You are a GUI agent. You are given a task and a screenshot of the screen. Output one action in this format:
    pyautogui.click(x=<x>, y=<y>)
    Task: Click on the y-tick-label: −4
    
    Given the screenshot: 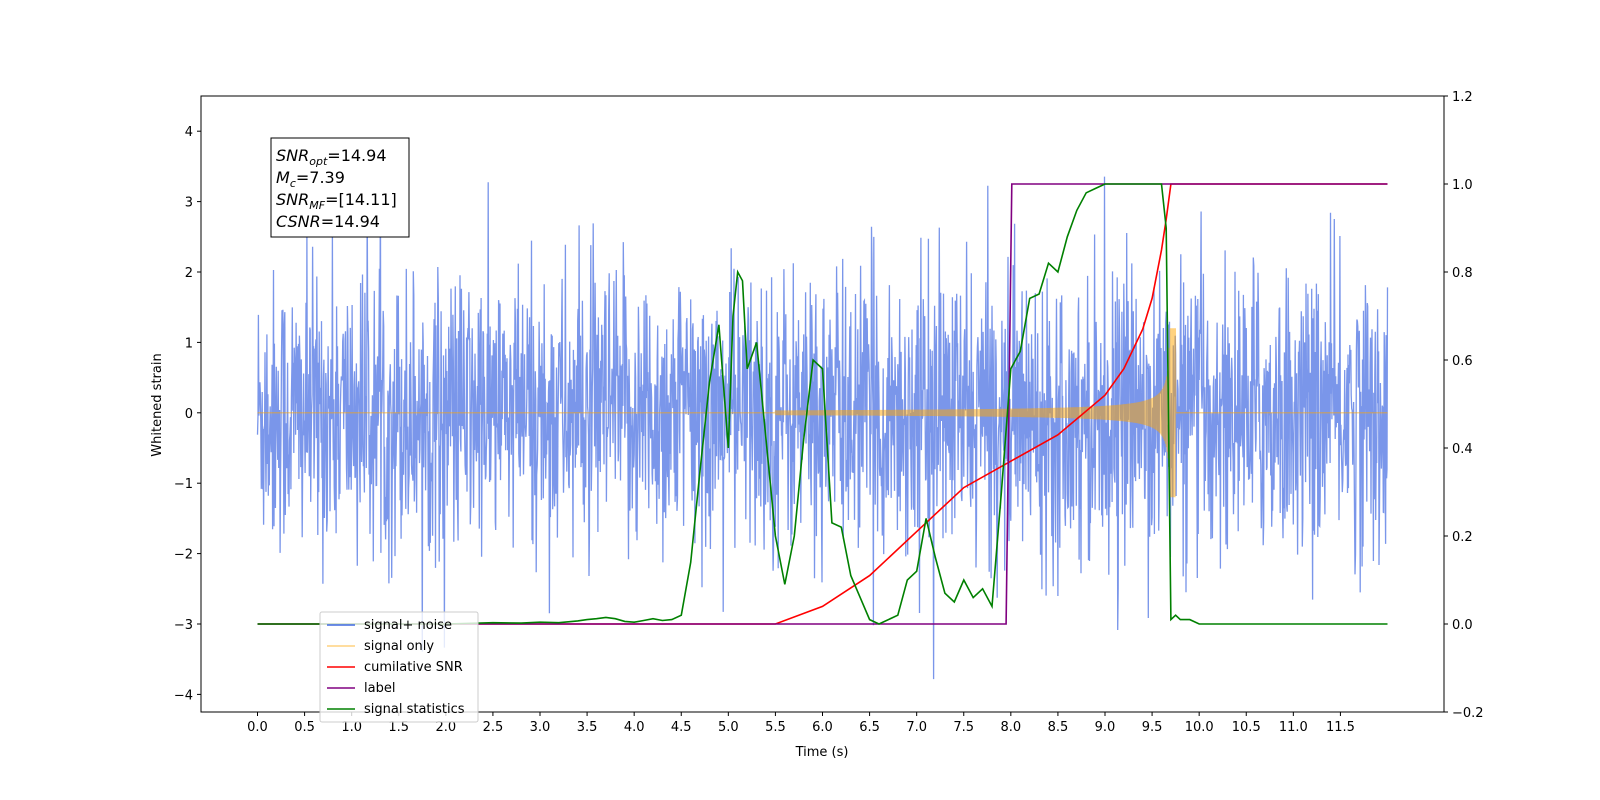 What is the action you would take?
    pyautogui.click(x=183, y=695)
    